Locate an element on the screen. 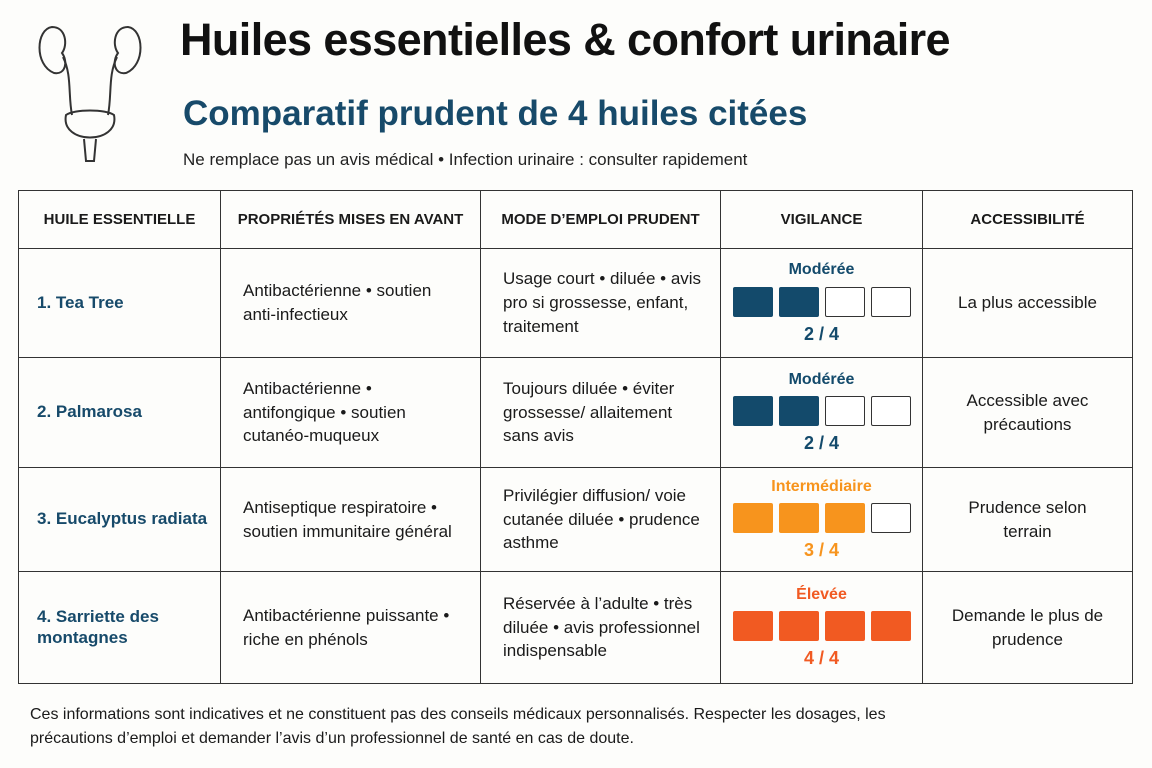  vigilance: Intermédiaire 3 / 4 is located at coordinates (821, 519).